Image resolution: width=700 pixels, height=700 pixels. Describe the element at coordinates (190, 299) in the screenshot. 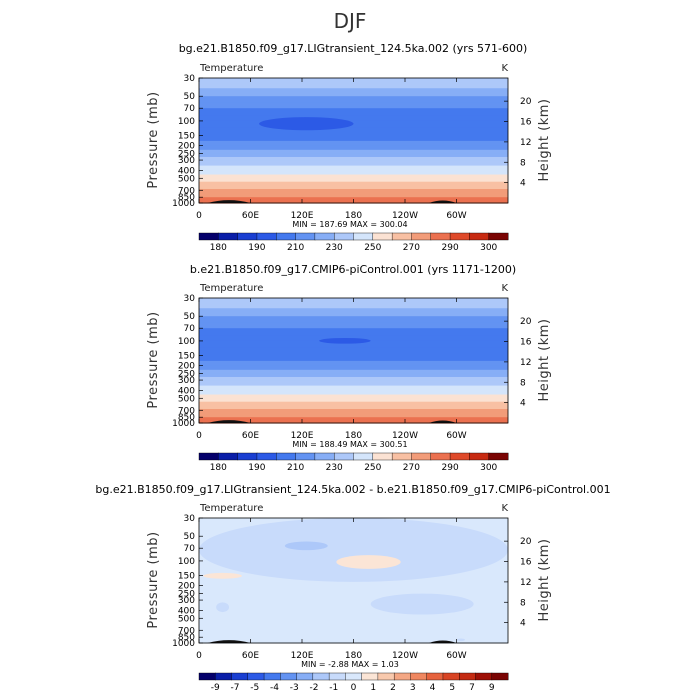

I see `y-tick-label: 30` at that location.